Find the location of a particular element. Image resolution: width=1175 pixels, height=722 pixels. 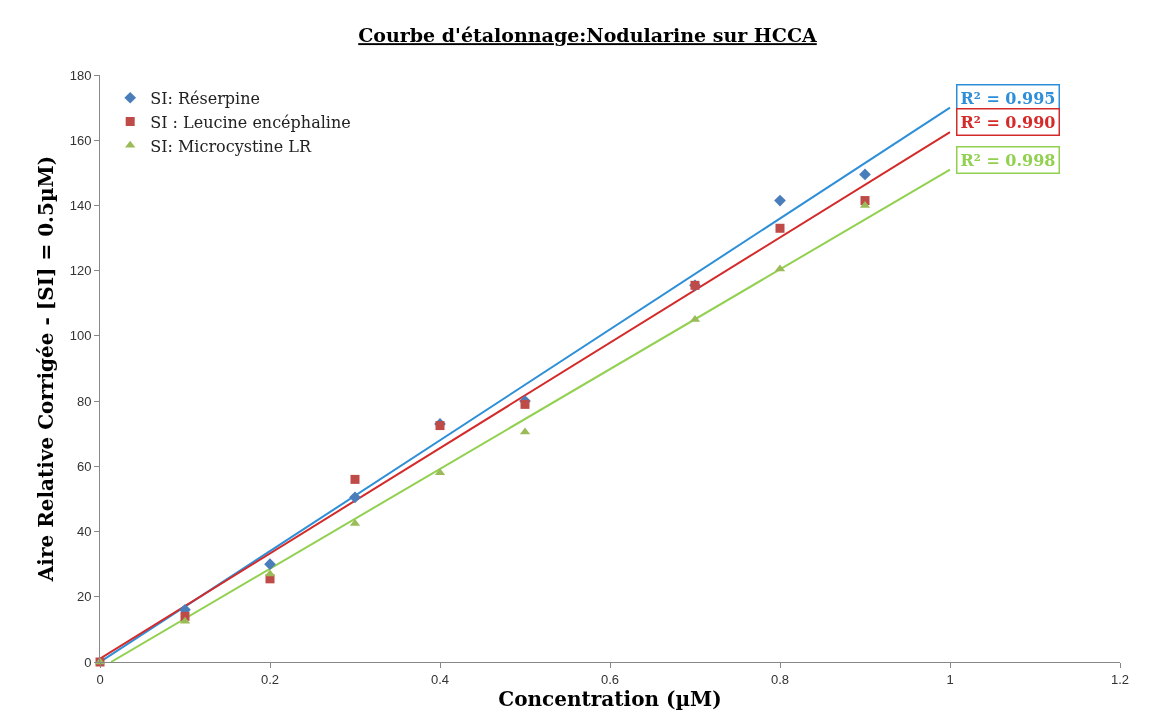

y-axis-title: Aire Relative Corrigée - [SI] = 0.5µM) is located at coordinates (46, 369).